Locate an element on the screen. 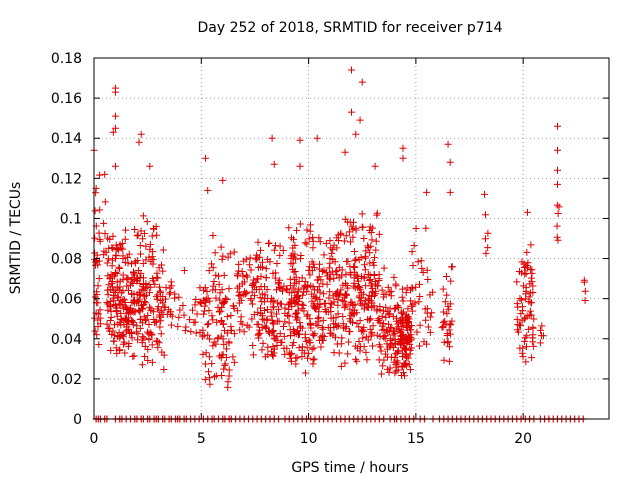 The height and width of the screenshot is (480, 640). x-tick-label: 20 is located at coordinates (523, 439).